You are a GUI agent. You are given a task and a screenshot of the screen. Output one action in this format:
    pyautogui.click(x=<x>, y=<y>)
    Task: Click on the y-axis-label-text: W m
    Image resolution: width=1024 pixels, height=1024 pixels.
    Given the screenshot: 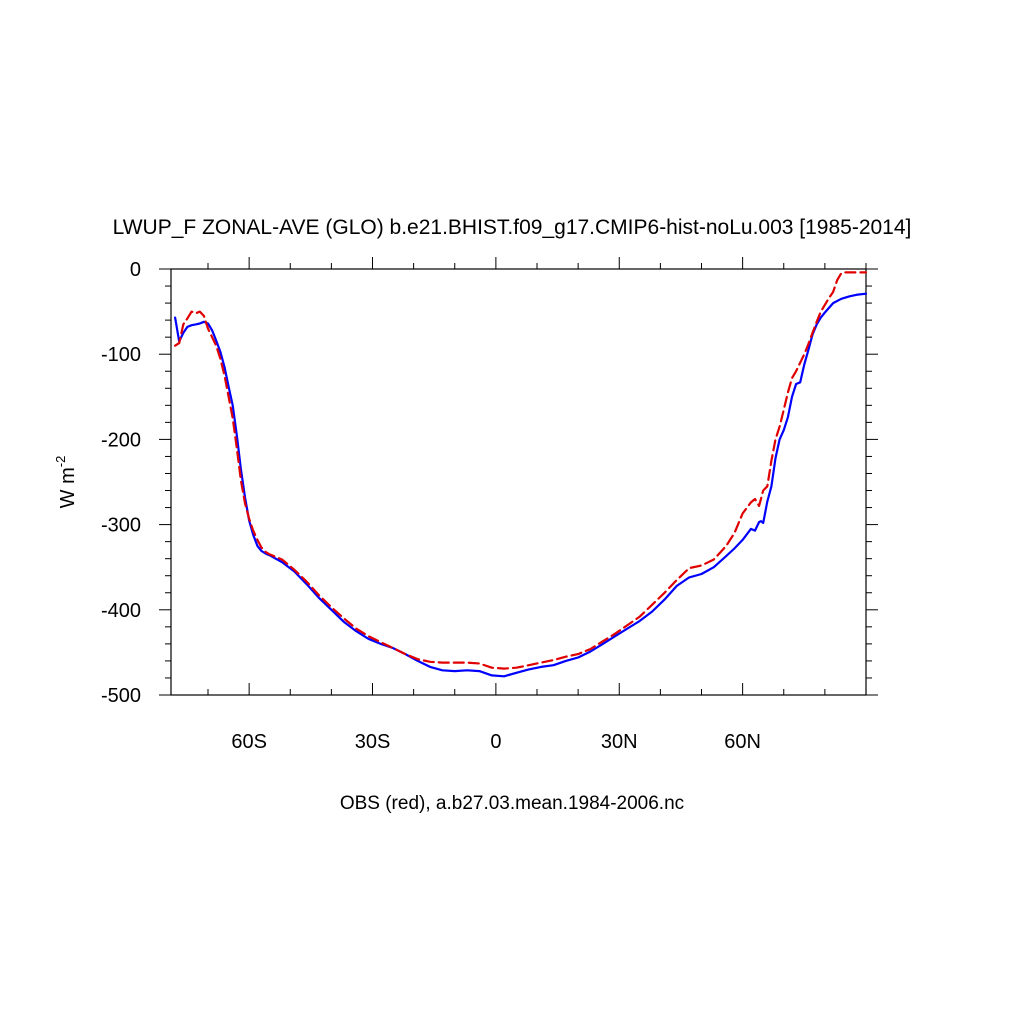 What is the action you would take?
    pyautogui.click(x=68, y=487)
    